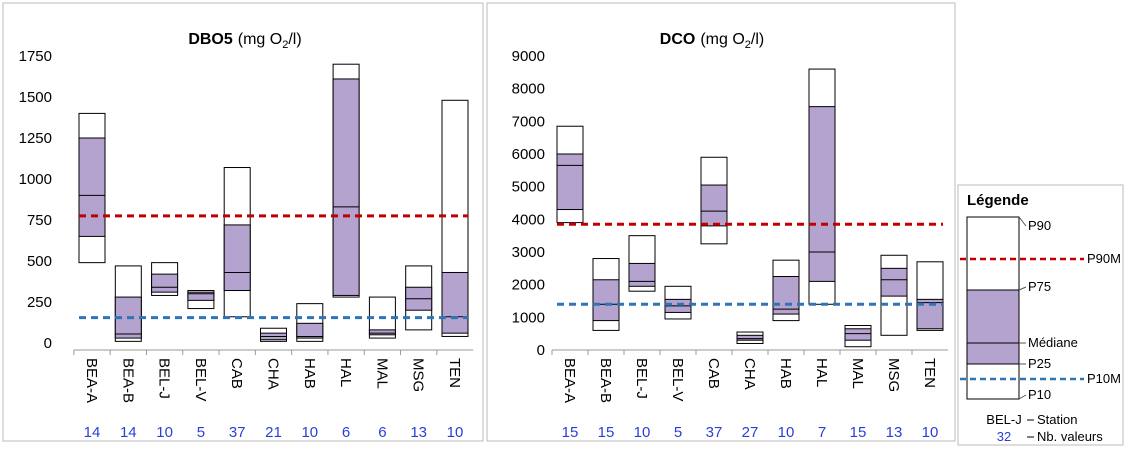 The height and width of the screenshot is (451, 1124). I want to click on legend-count-example: 32, so click(1004, 436).